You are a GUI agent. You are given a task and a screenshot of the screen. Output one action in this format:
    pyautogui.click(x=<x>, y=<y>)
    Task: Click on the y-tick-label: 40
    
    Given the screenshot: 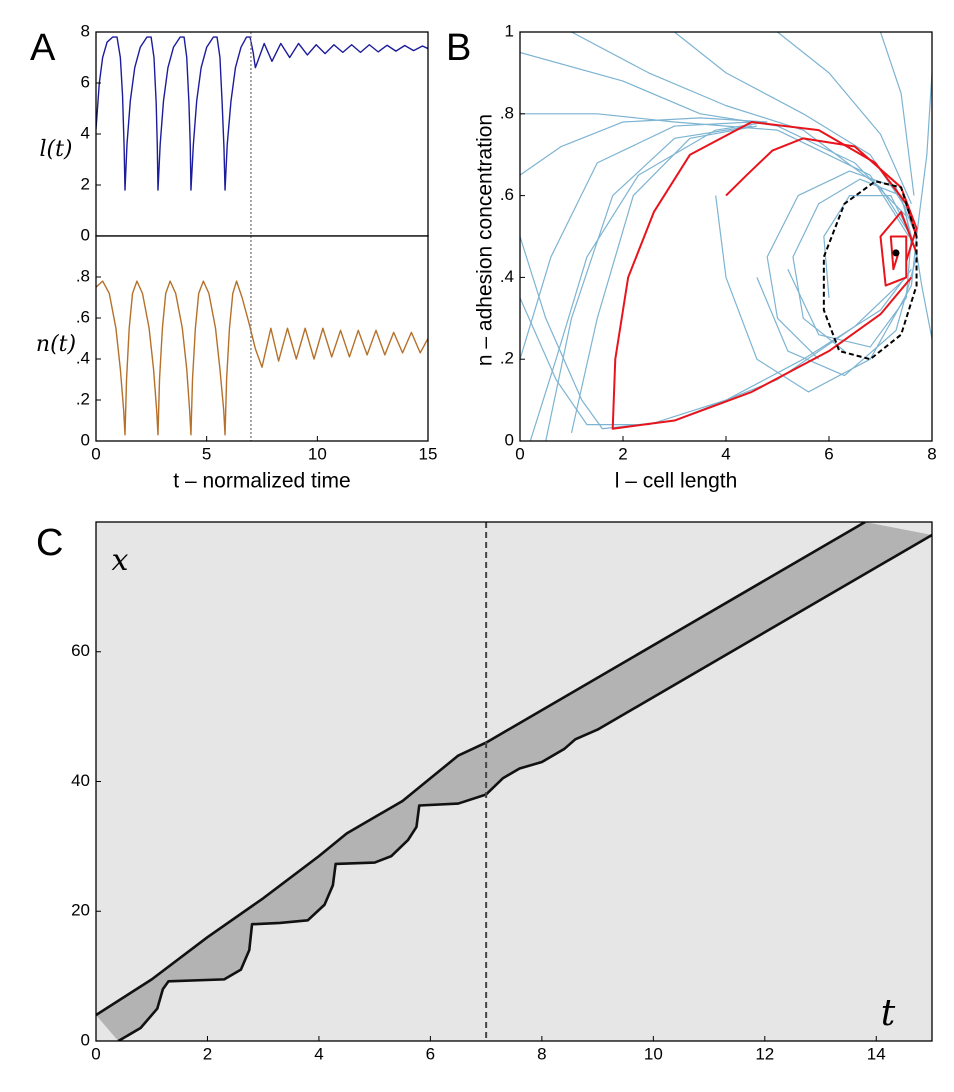 What is the action you would take?
    pyautogui.click(x=80, y=780)
    